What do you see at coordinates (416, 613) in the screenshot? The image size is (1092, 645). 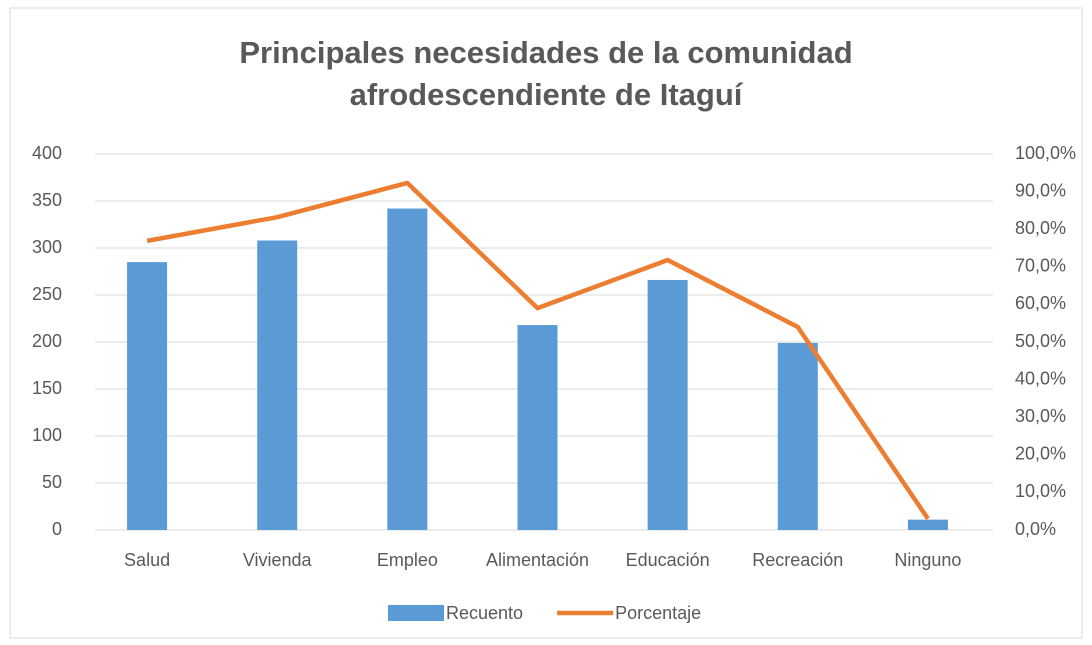 I see `legend-swatch` at bounding box center [416, 613].